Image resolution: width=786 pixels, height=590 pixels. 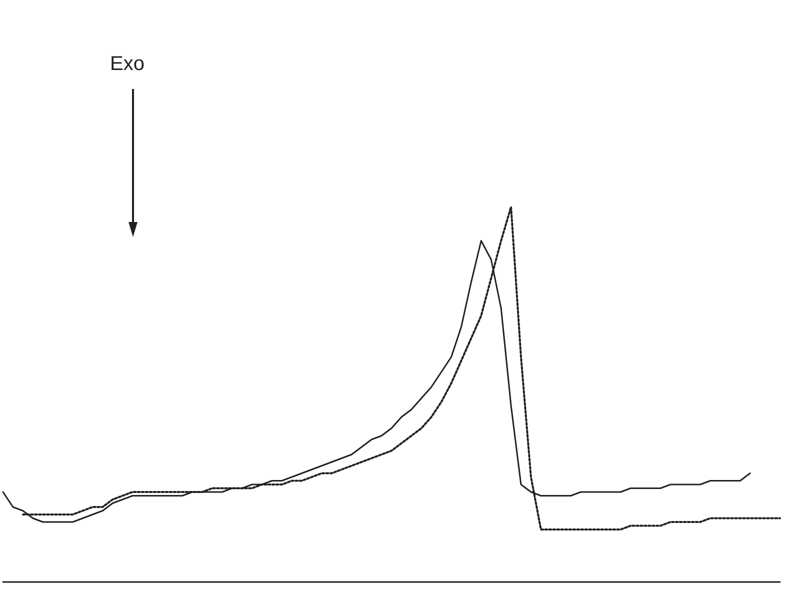 What do you see at coordinates (127, 64) in the screenshot?
I see `text: Exo` at bounding box center [127, 64].